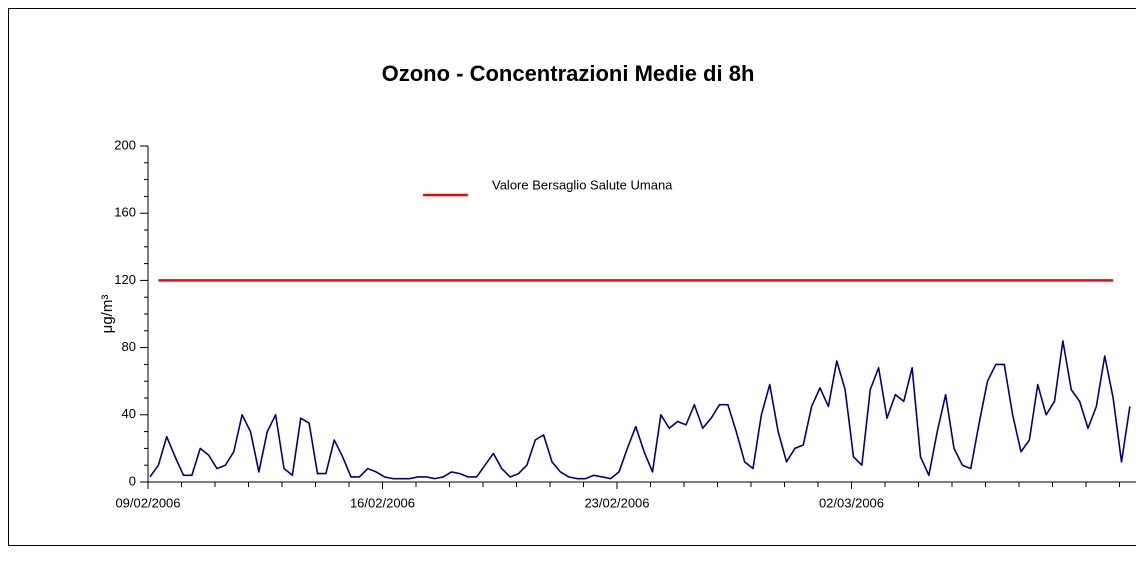 This screenshot has height=567, width=1136. What do you see at coordinates (851, 502) in the screenshot?
I see `x-tick-label: 02/03/2006` at bounding box center [851, 502].